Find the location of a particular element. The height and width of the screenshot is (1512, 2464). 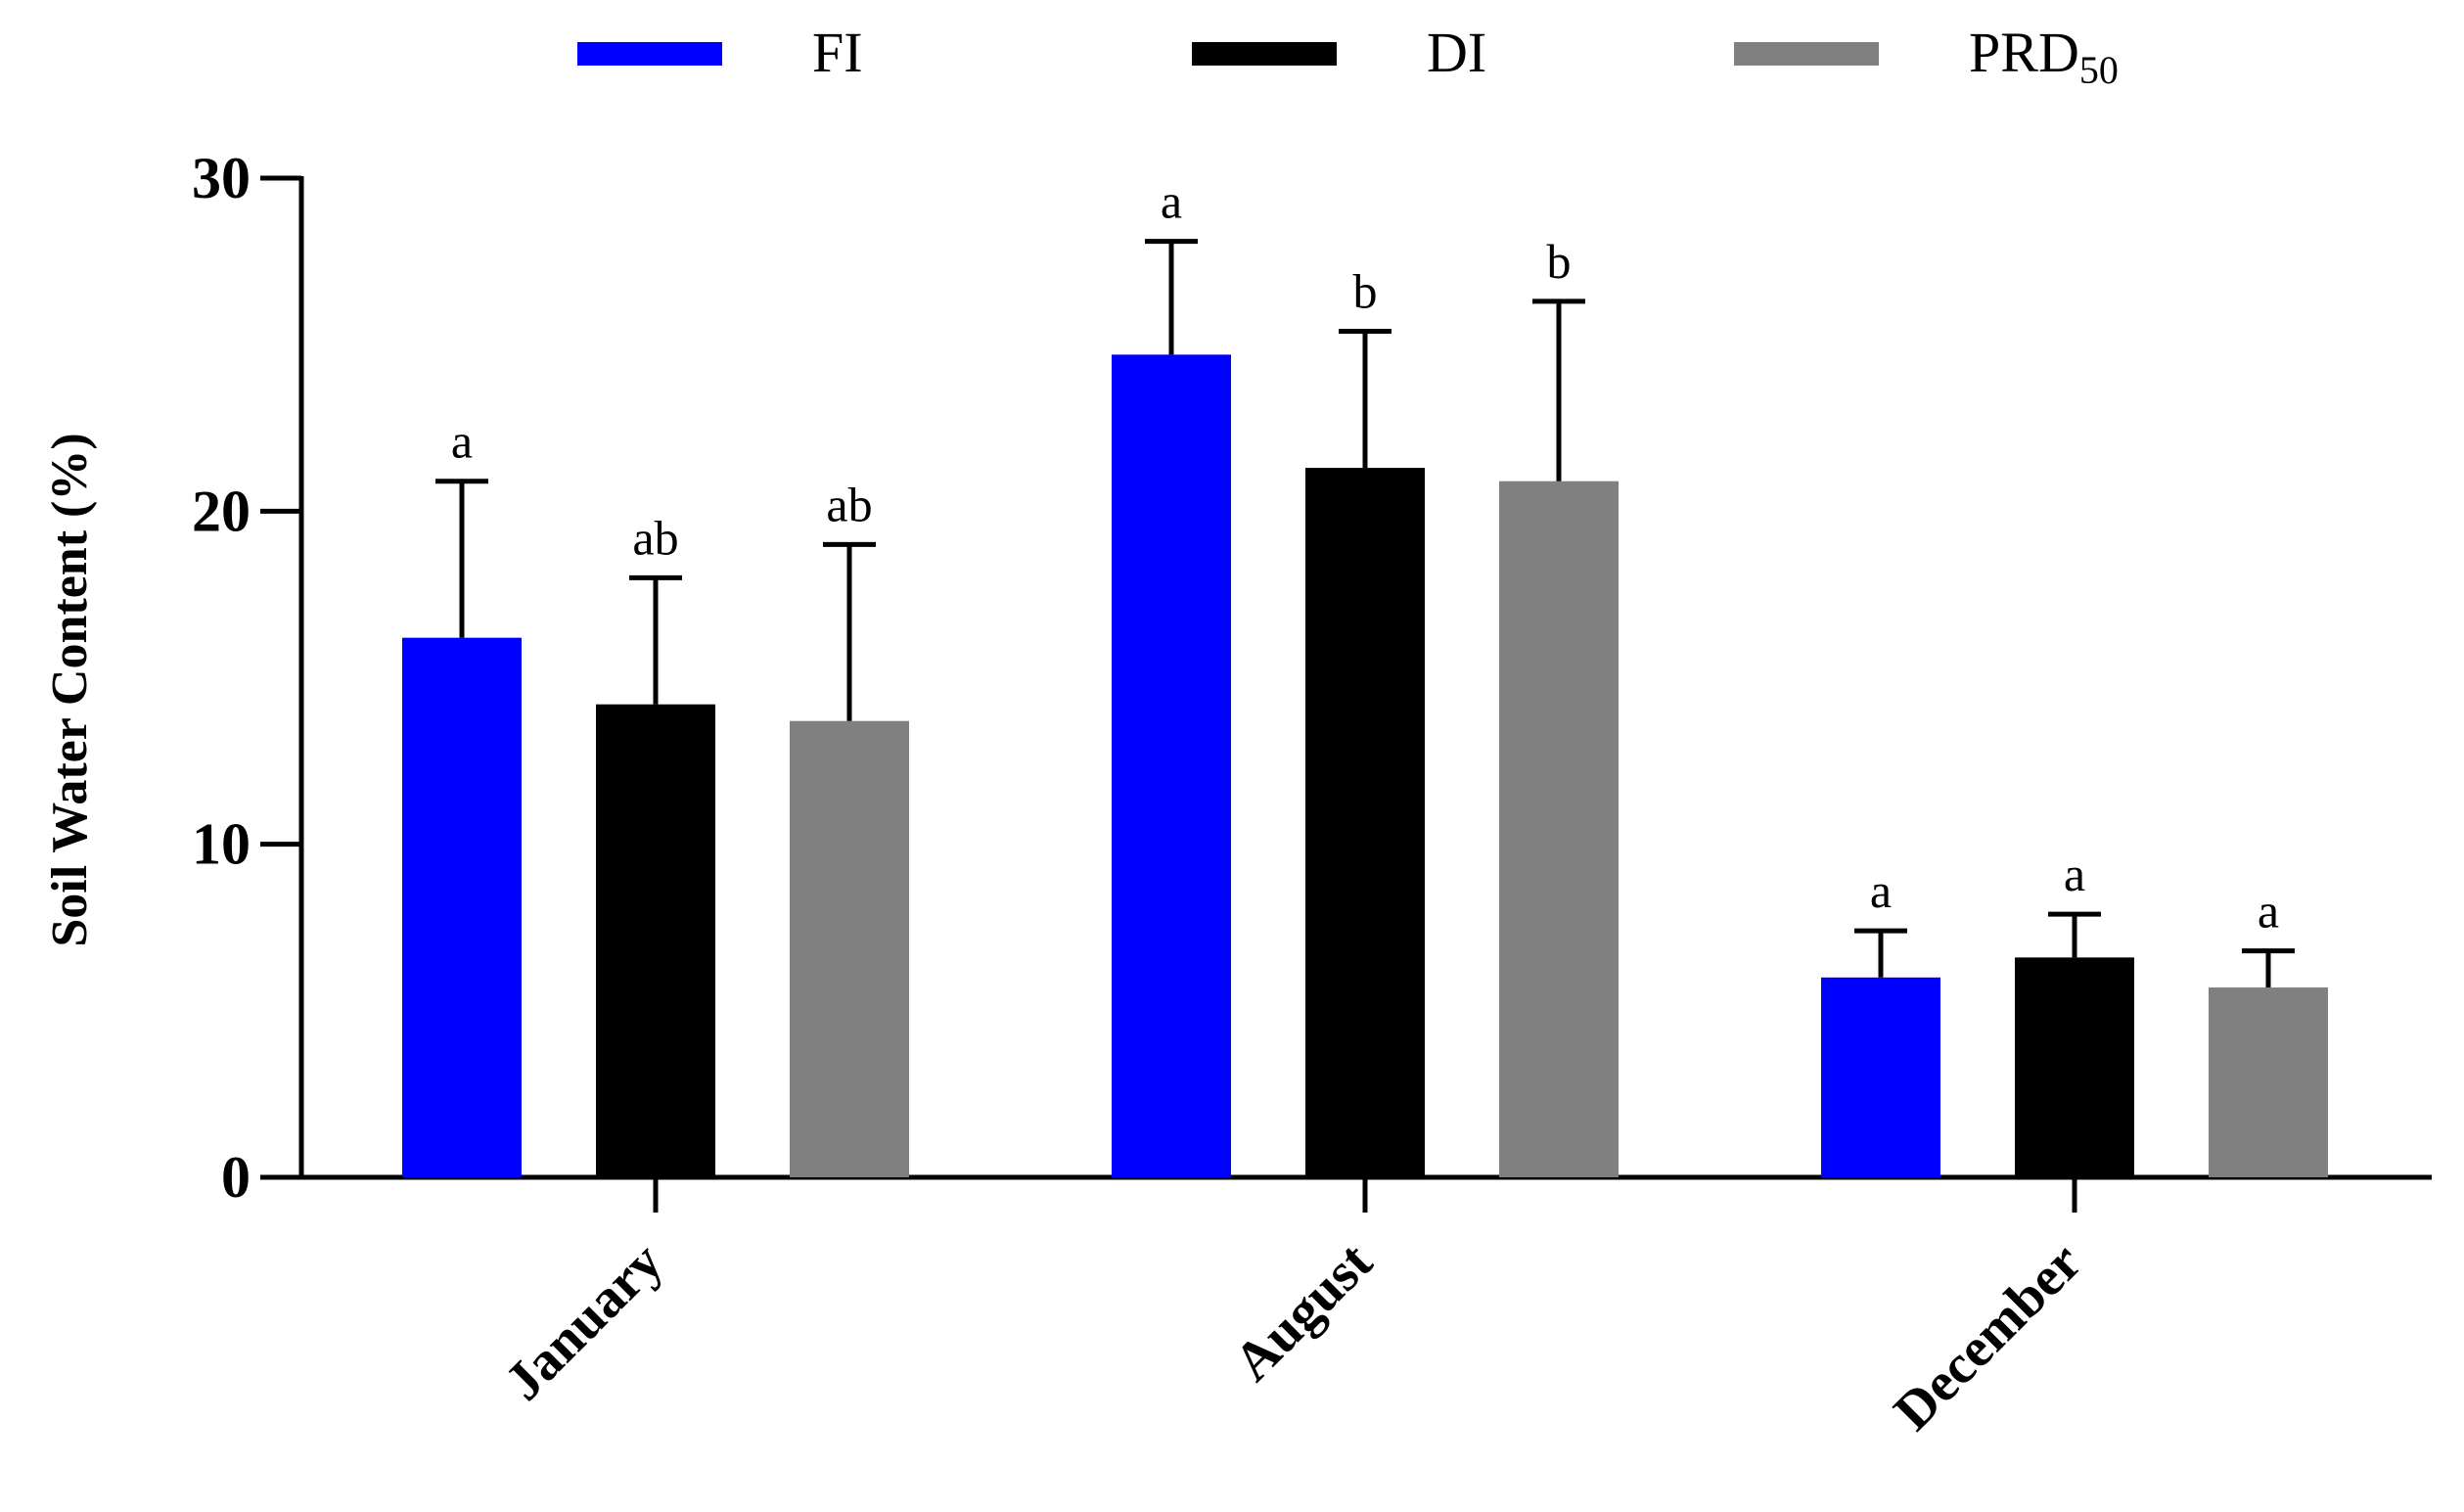

legend-label-PRD50: PRD50 is located at coordinates (2044, 56).